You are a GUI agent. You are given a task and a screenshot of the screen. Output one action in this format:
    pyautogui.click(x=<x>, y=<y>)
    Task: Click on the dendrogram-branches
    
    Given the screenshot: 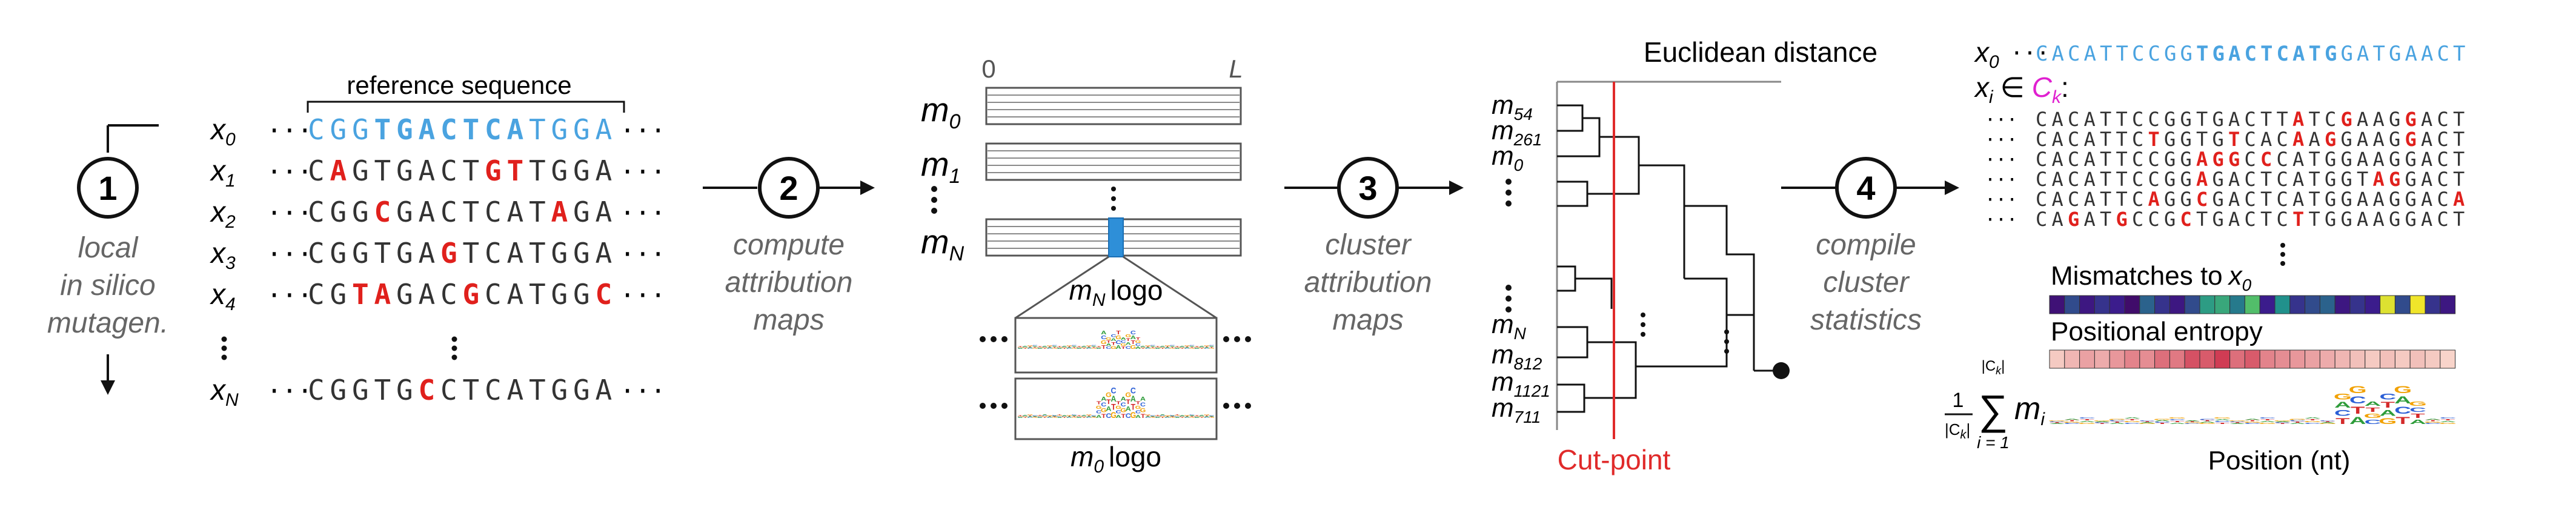 What is the action you would take?
    pyautogui.click(x=1669, y=258)
    